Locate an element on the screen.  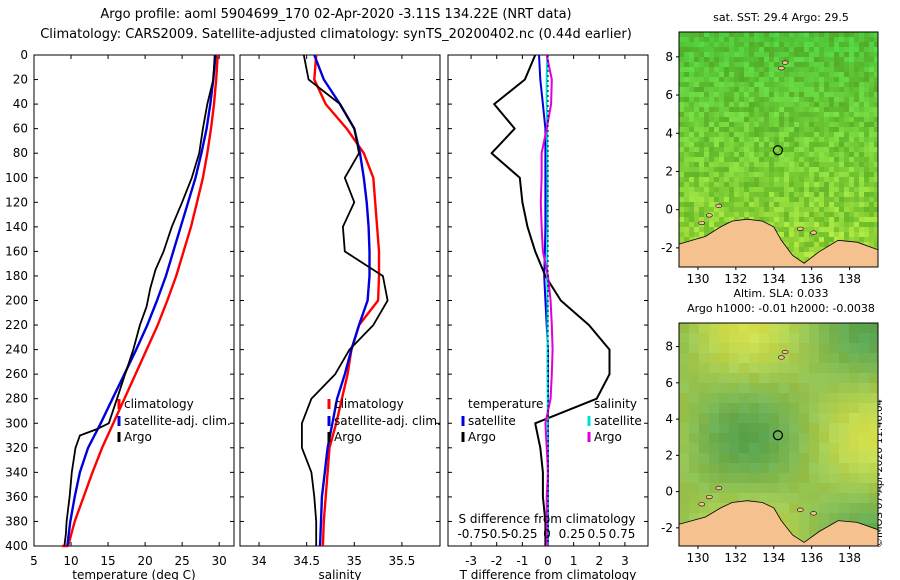
map-ytick-label: 4 is located at coordinates (669, 419).